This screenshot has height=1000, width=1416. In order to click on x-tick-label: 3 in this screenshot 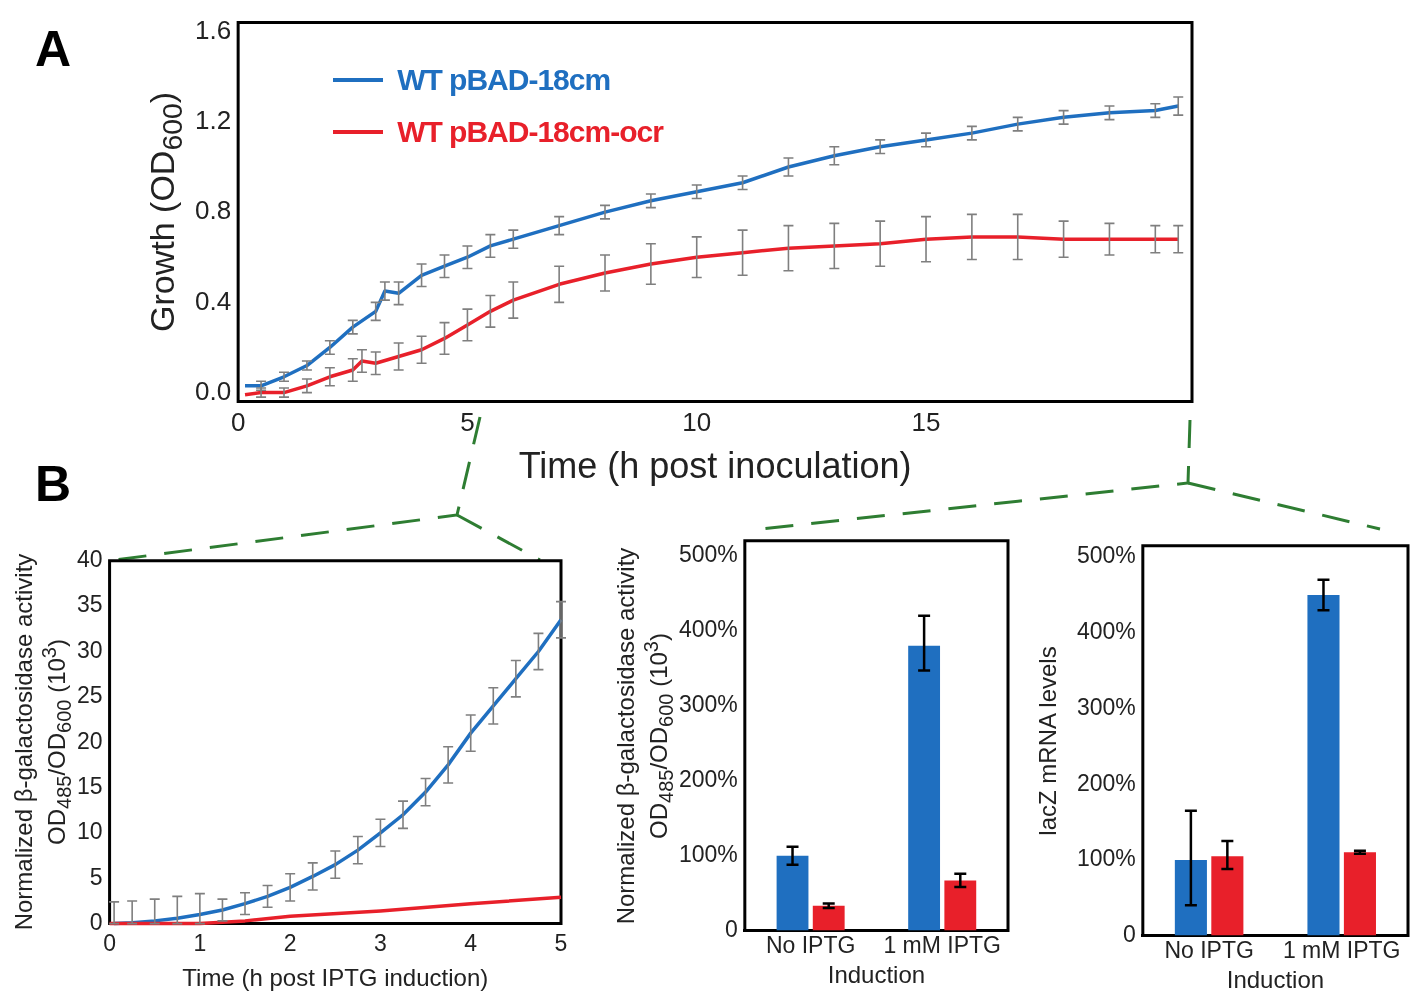, I will do `click(380, 942)`.